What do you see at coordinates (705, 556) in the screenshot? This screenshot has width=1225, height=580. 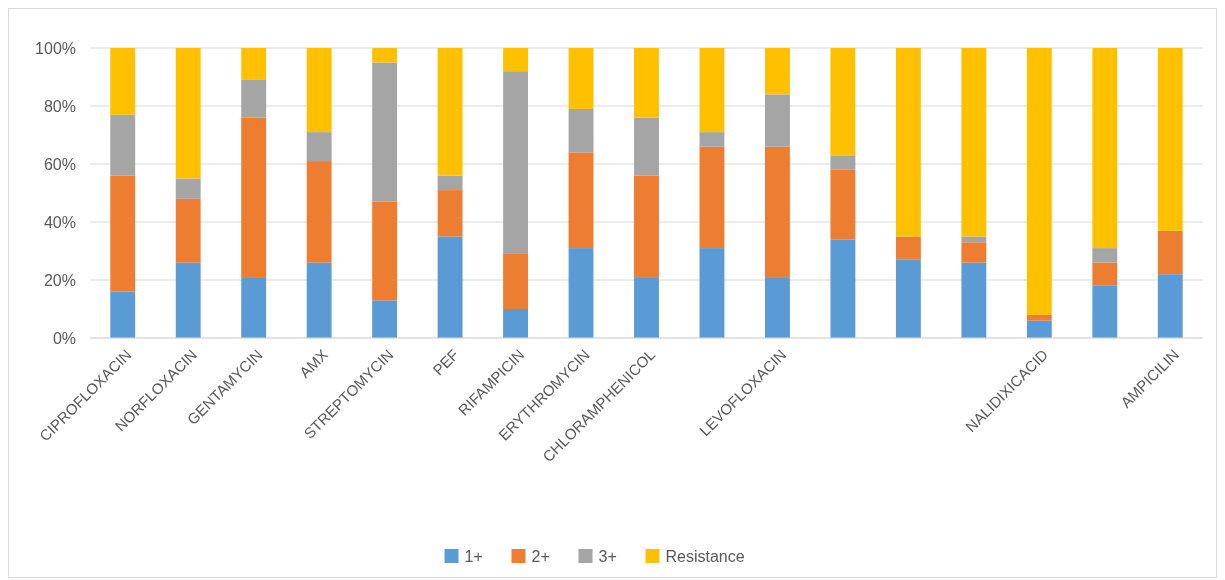 I see `legend-label: Resistance` at bounding box center [705, 556].